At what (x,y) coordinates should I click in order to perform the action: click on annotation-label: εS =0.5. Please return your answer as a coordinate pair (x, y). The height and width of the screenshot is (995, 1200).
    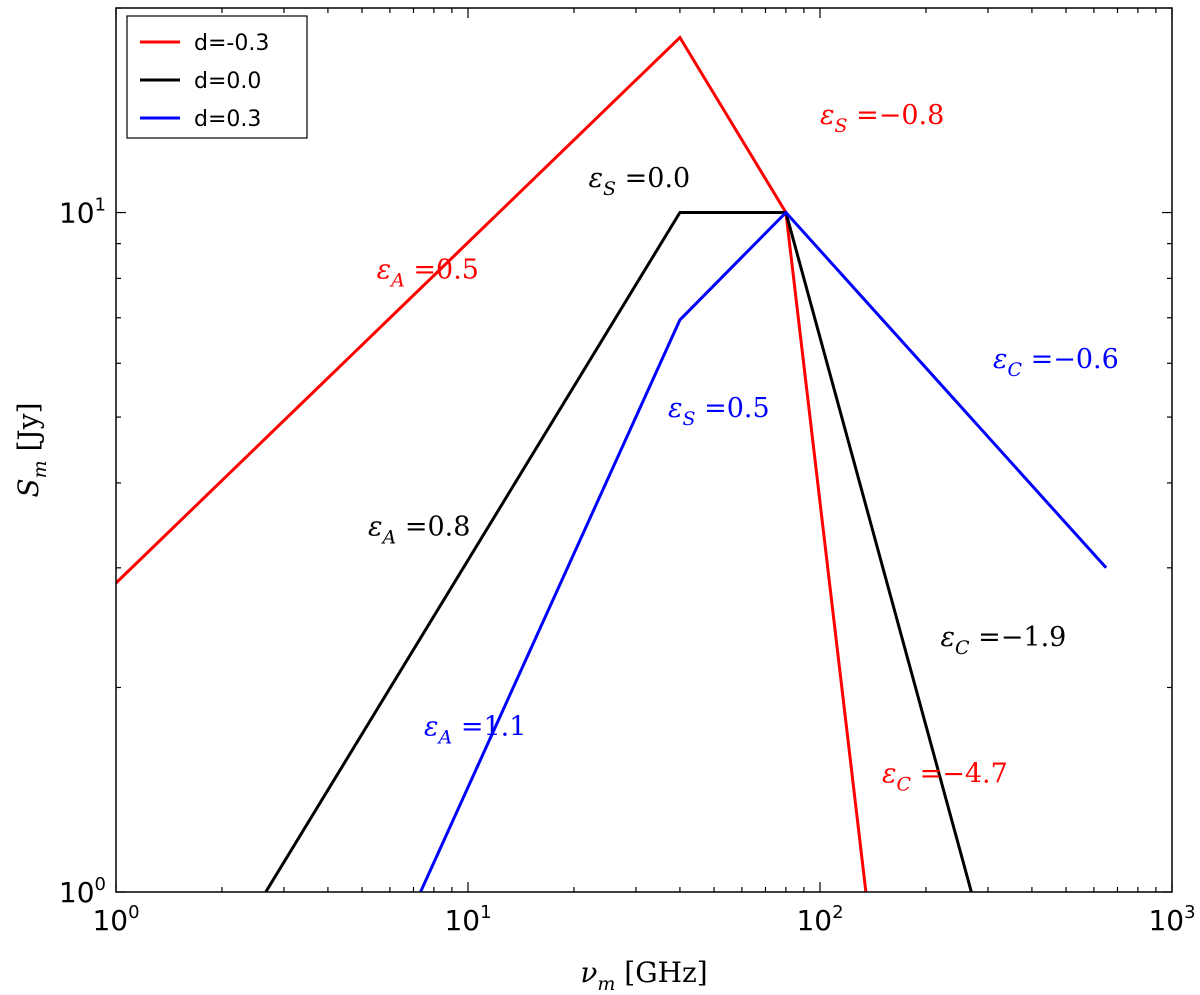
    Looking at the image, I should click on (719, 411).